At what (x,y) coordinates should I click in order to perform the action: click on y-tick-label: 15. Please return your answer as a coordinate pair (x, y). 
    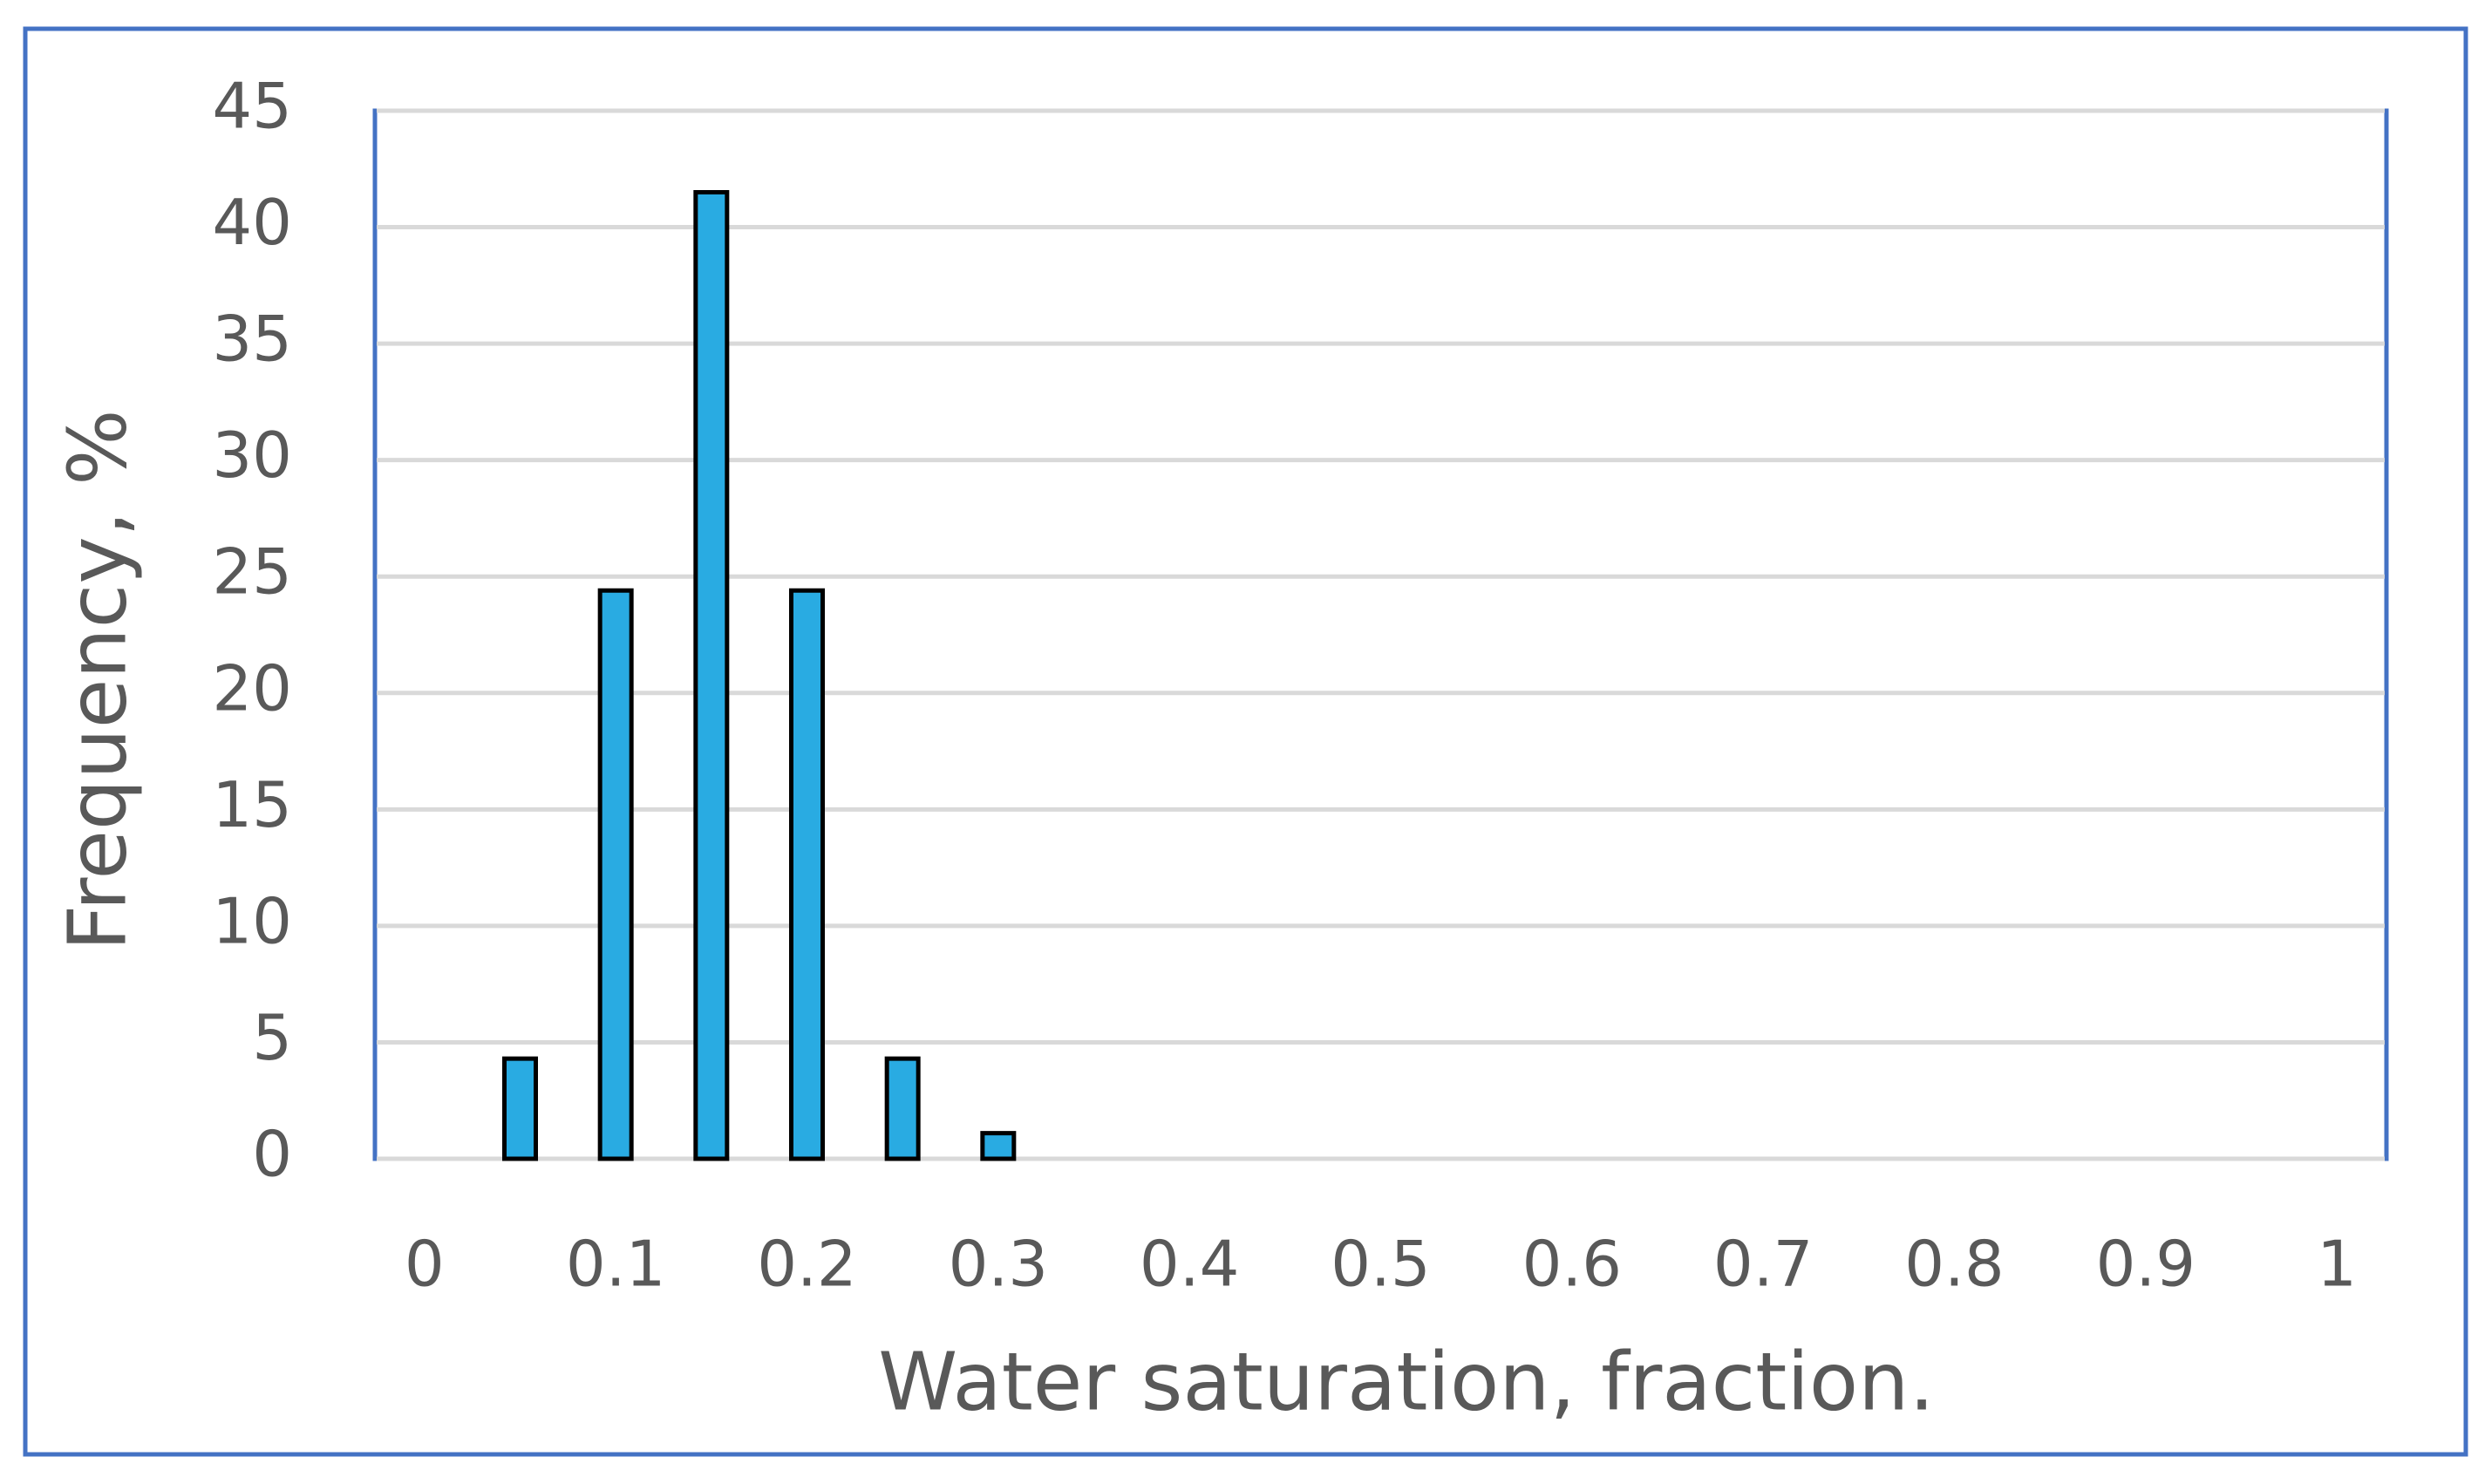
    Looking at the image, I should click on (252, 804).